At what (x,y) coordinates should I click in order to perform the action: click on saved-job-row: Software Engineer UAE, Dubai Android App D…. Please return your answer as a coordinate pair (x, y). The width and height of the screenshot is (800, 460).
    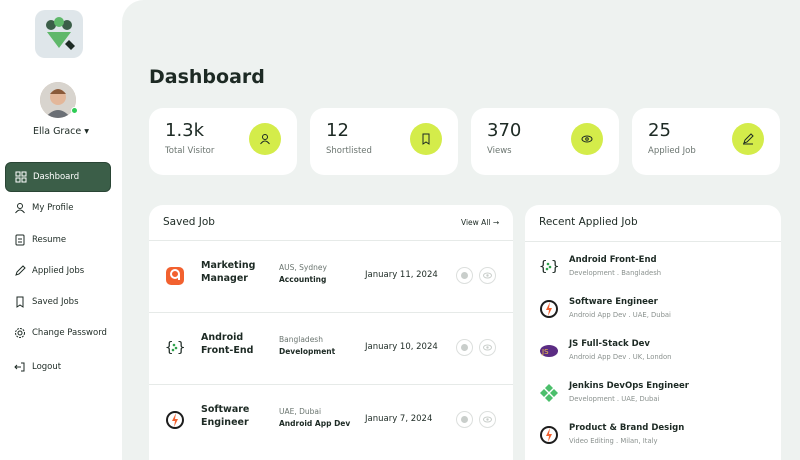
    Looking at the image, I should click on (331, 420).